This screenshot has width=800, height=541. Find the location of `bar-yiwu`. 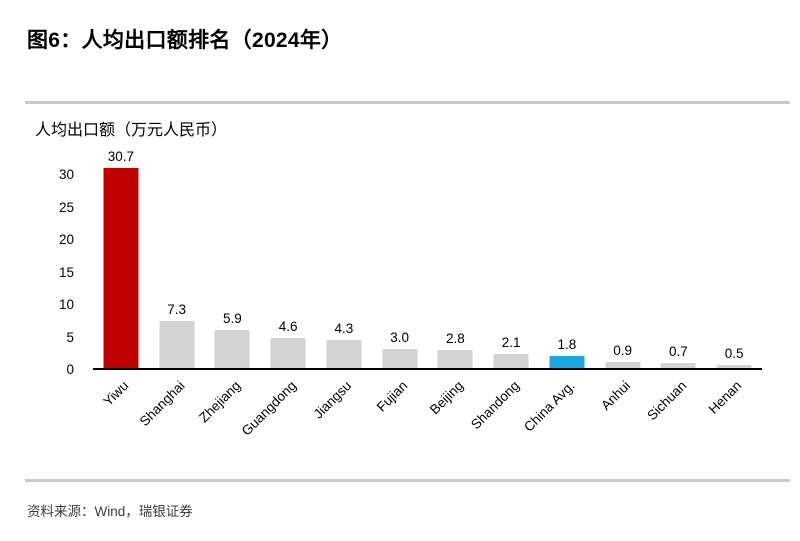

bar-yiwu is located at coordinates (121, 268).